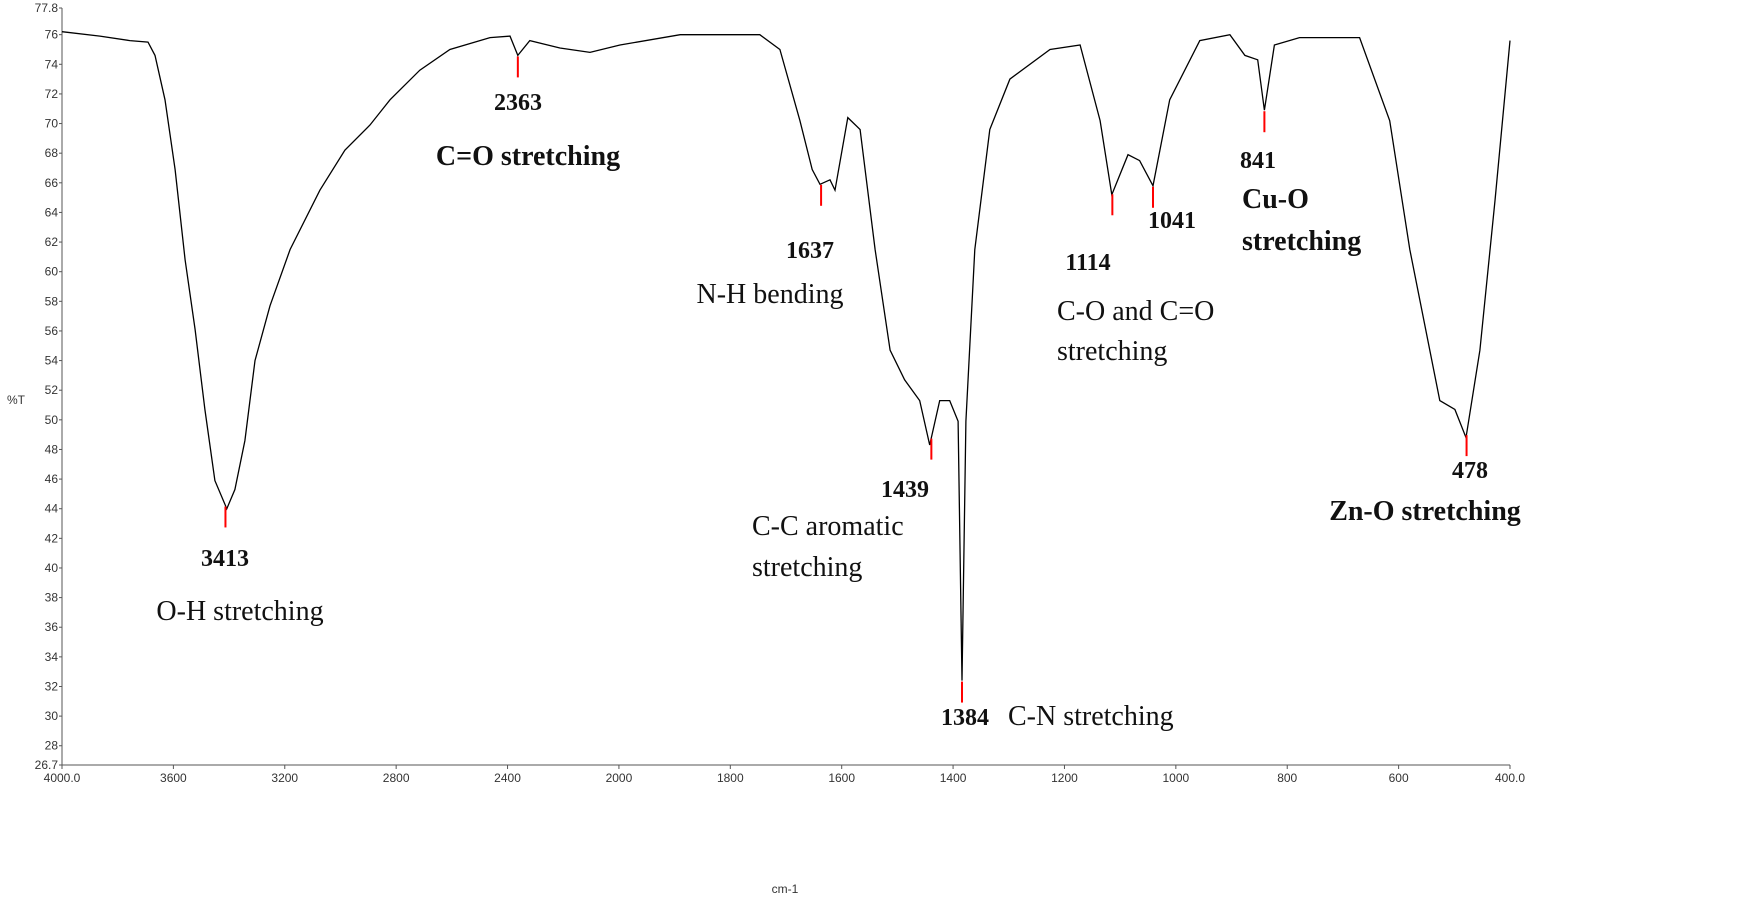 The height and width of the screenshot is (902, 1750). Describe the element at coordinates (52, 183) in the screenshot. I see `y-tick-label: 66` at that location.